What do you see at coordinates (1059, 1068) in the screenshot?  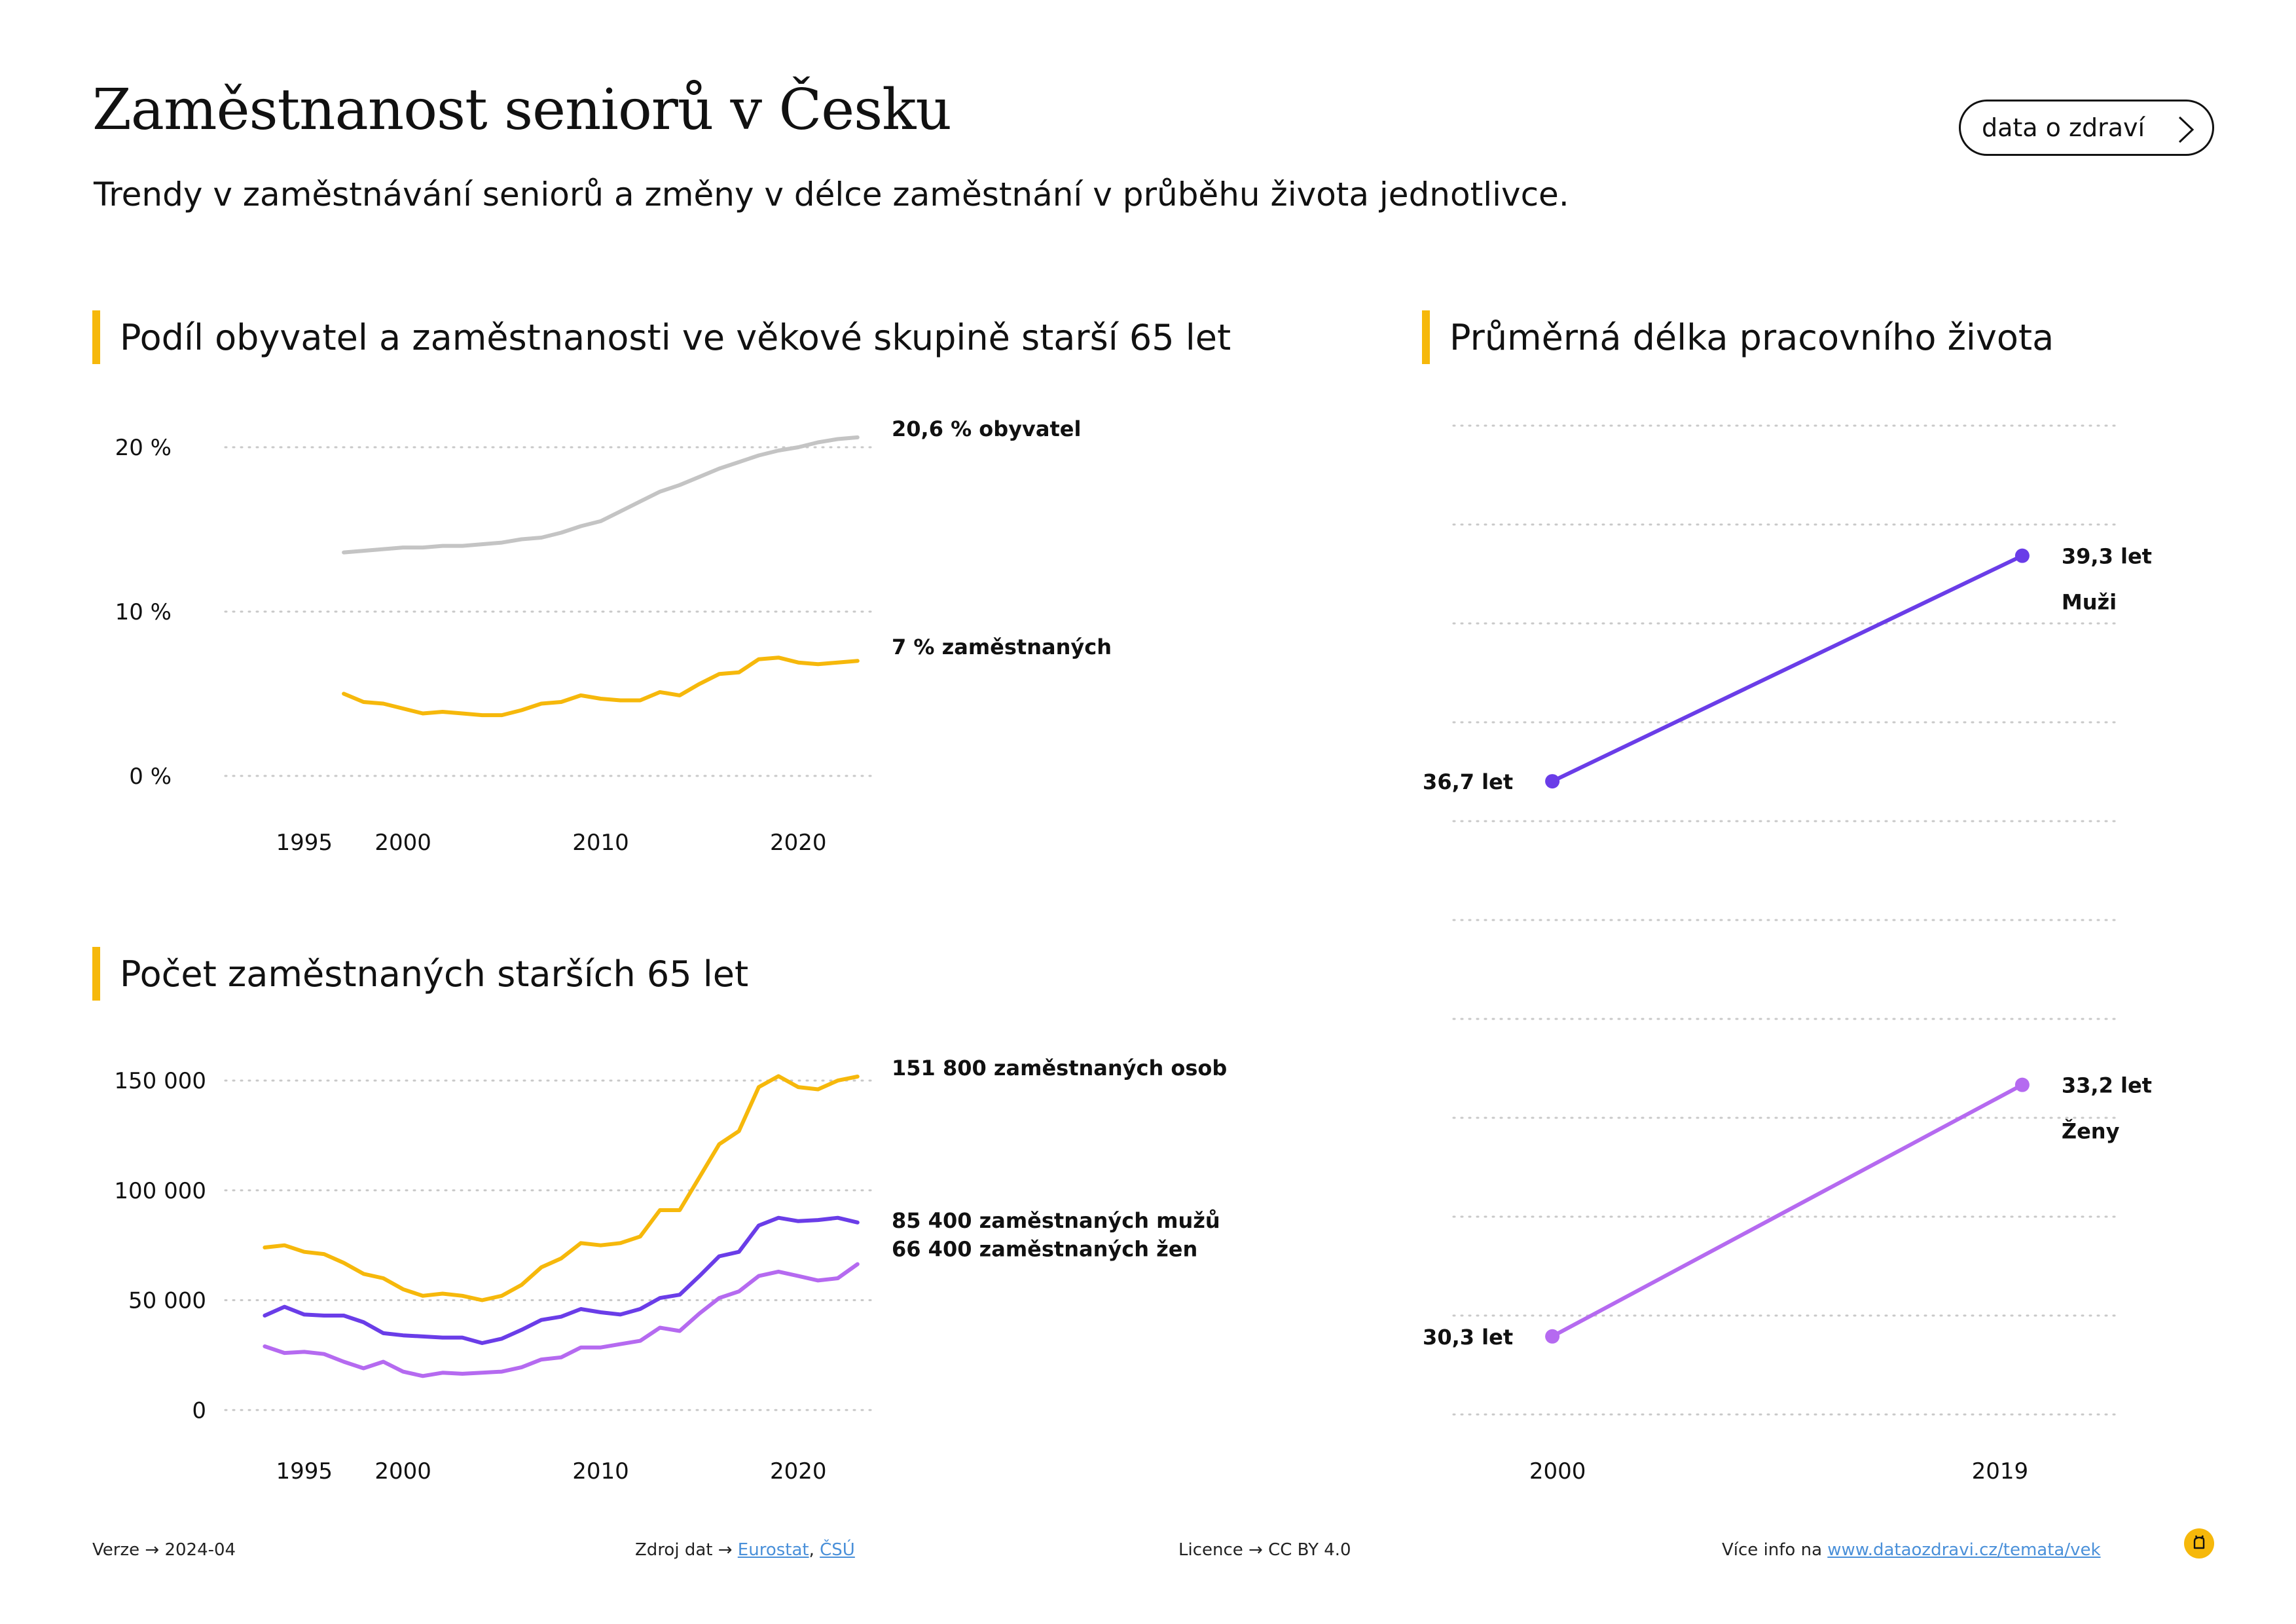 I see `series-end-label: 151 800 zaměstnaných osob` at bounding box center [1059, 1068].